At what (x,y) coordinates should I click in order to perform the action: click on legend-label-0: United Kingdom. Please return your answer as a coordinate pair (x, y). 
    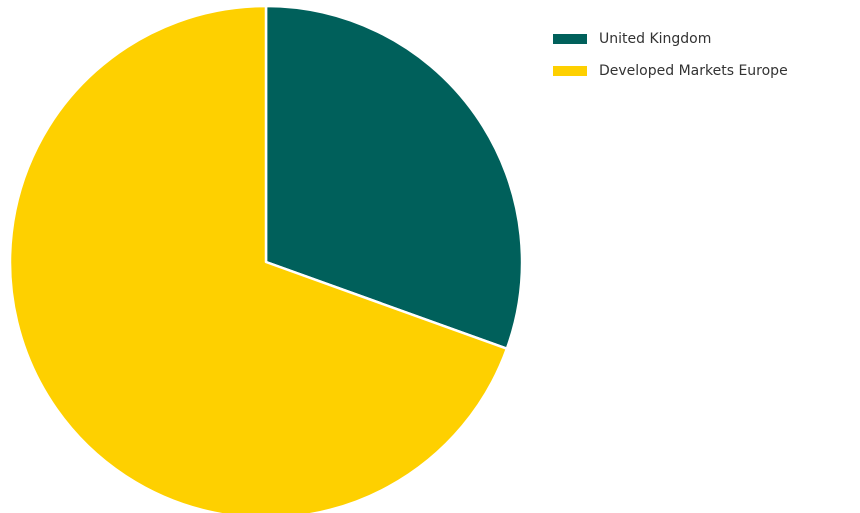
    Looking at the image, I should click on (655, 39).